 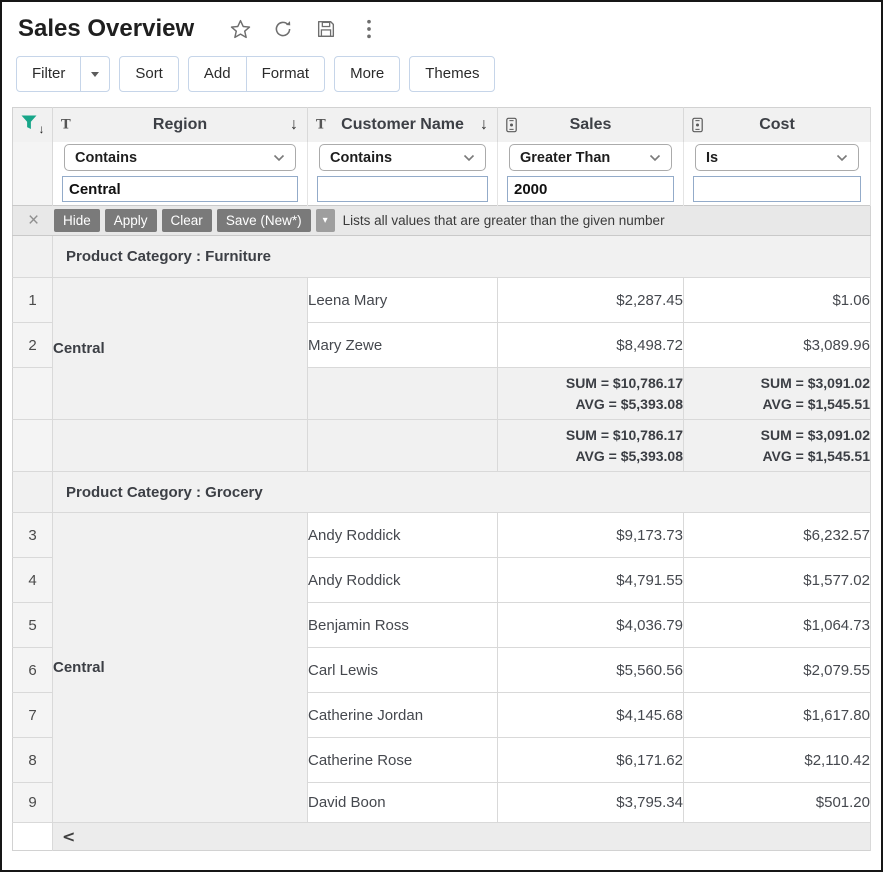 I want to click on cost-operator-select: Is, so click(x=777, y=157).